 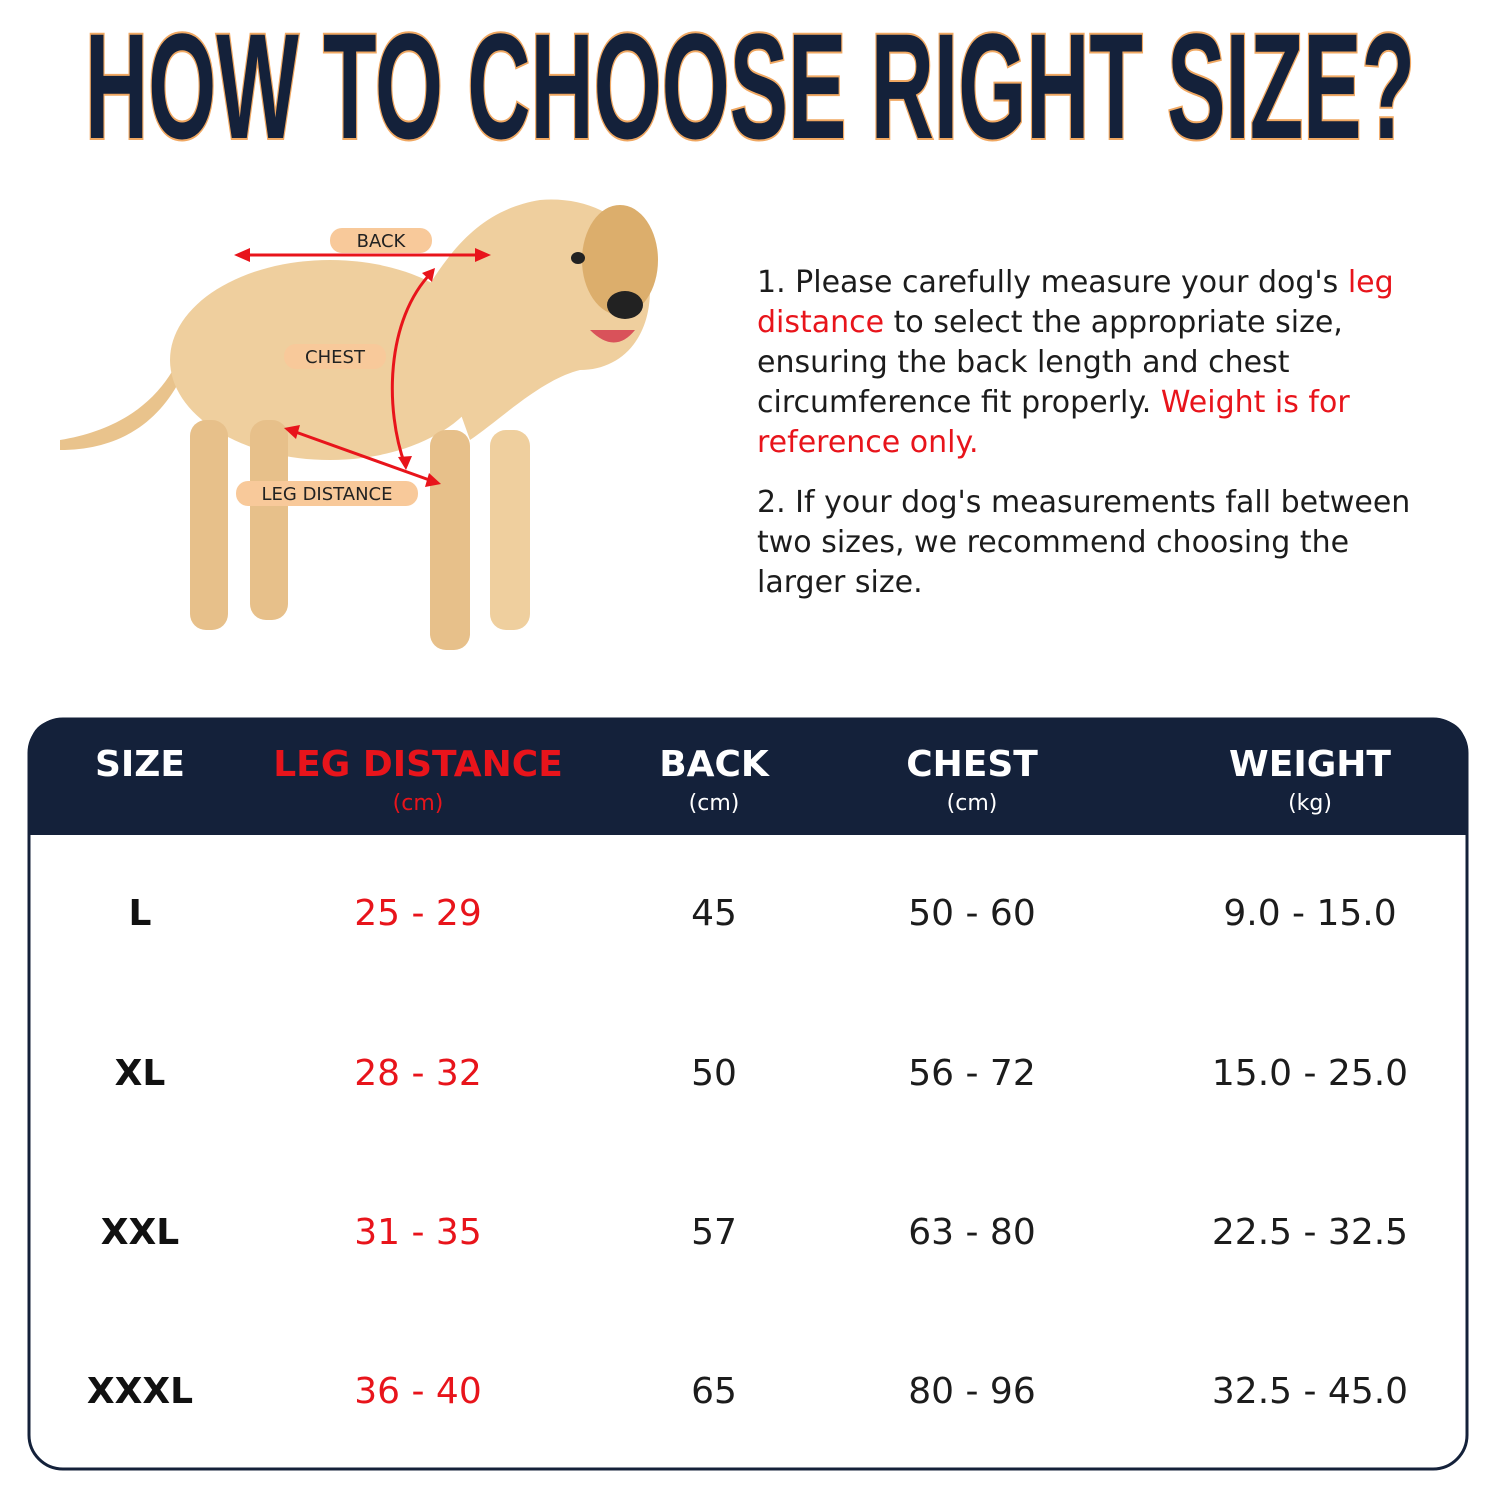 I want to click on table-cell: 22.5 - 32.5, so click(x=1310, y=1232).